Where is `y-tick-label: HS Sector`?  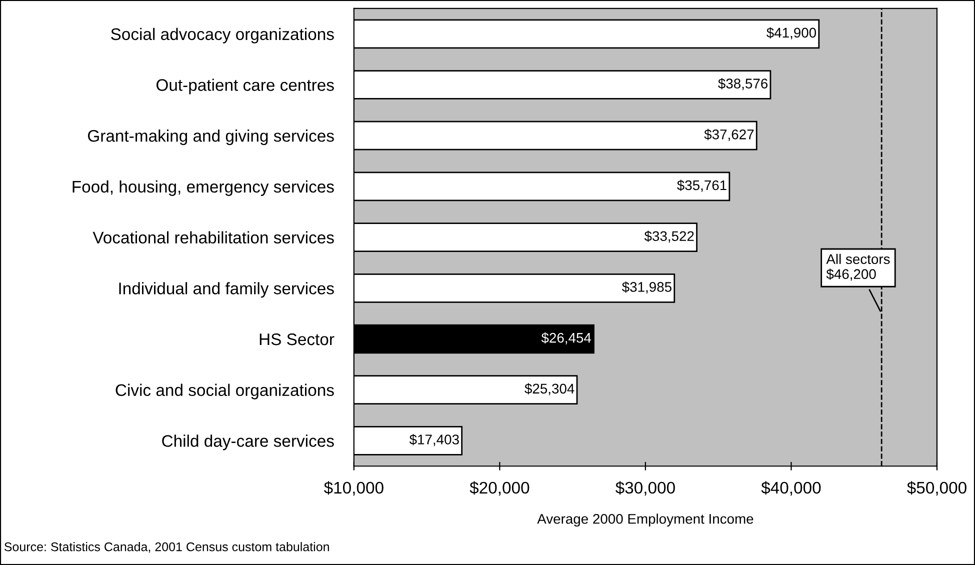
y-tick-label: HS Sector is located at coordinates (297, 339).